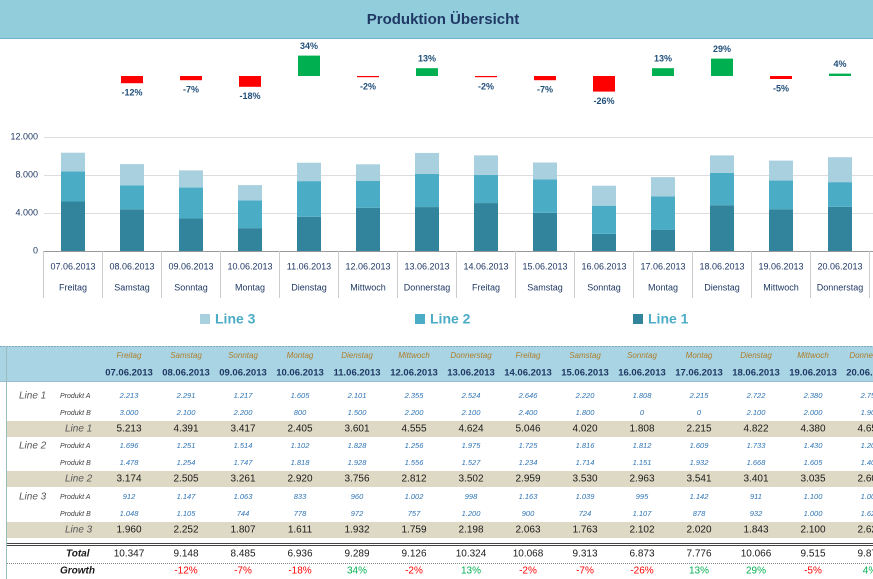 The width and height of the screenshot is (873, 579). What do you see at coordinates (33, 497) in the screenshot?
I see `group-label: Line 3` at bounding box center [33, 497].